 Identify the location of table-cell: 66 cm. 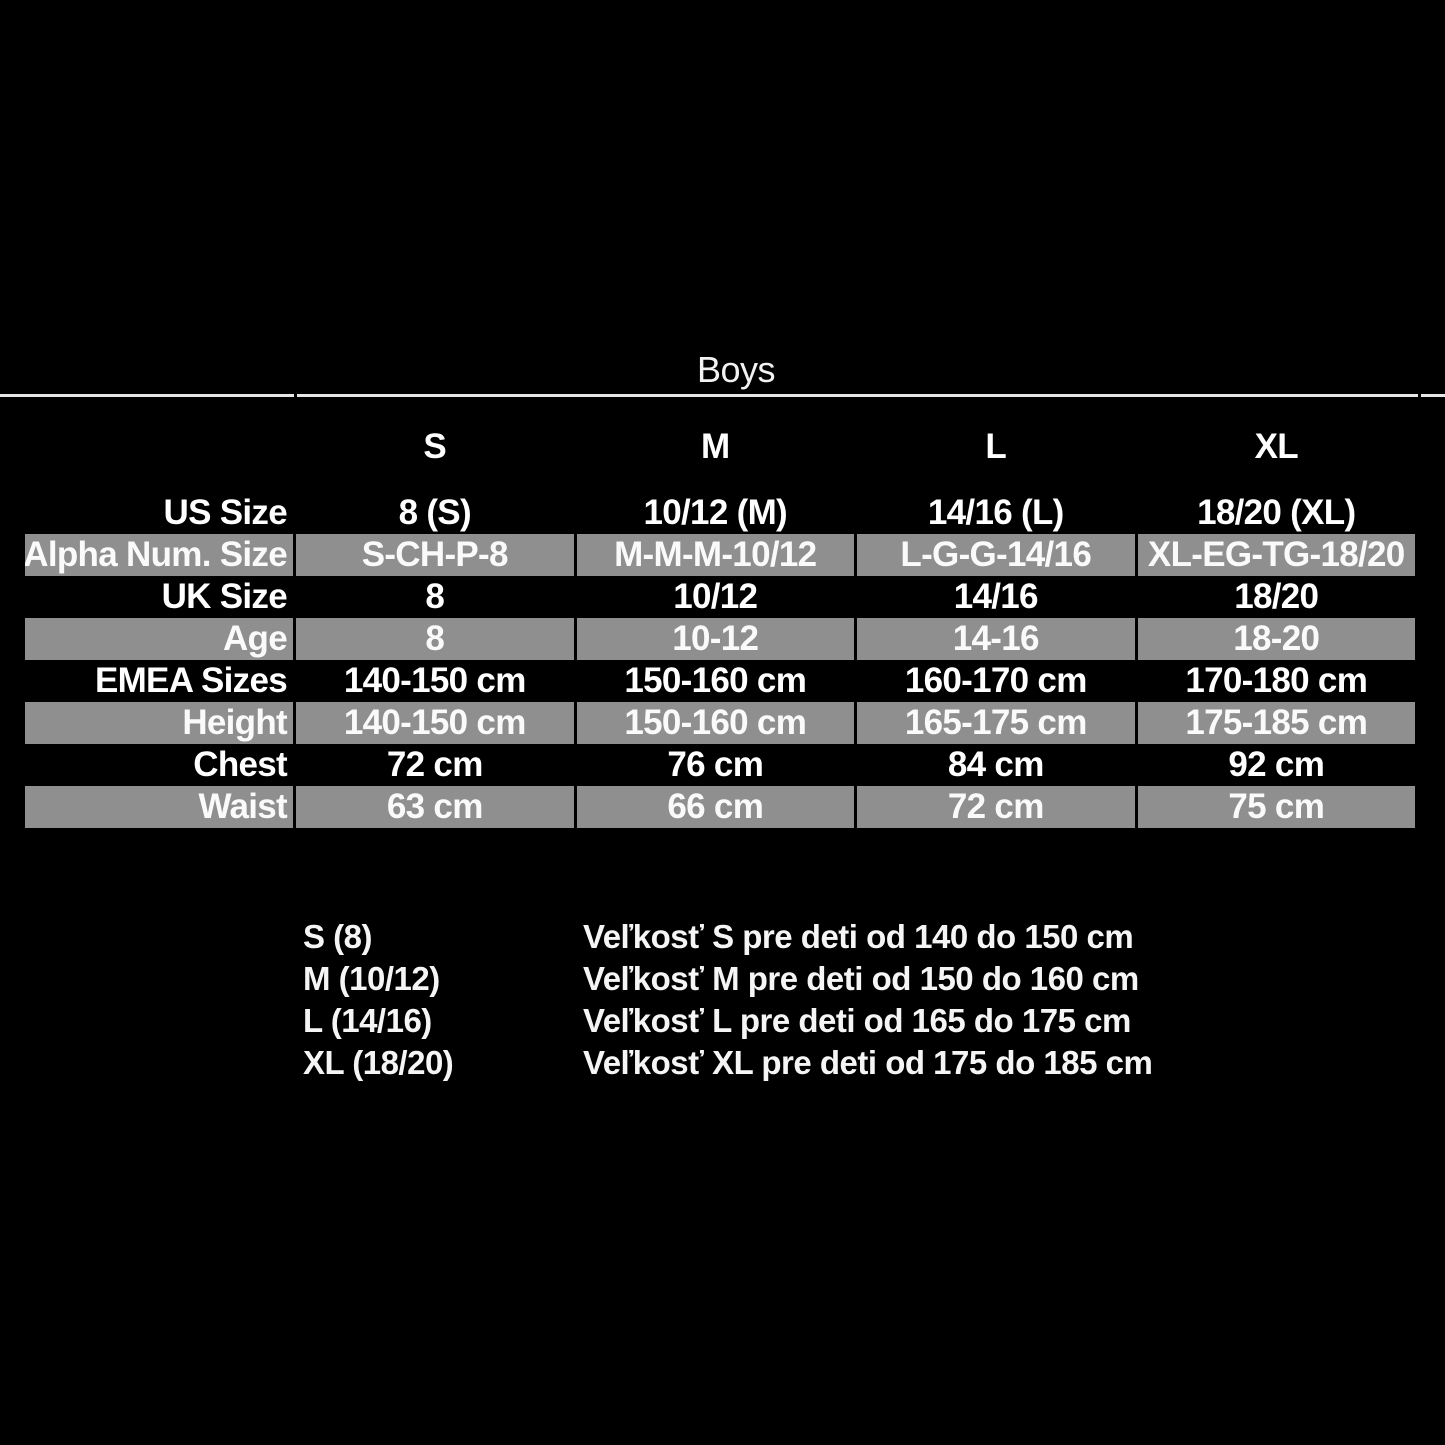
(715, 807).